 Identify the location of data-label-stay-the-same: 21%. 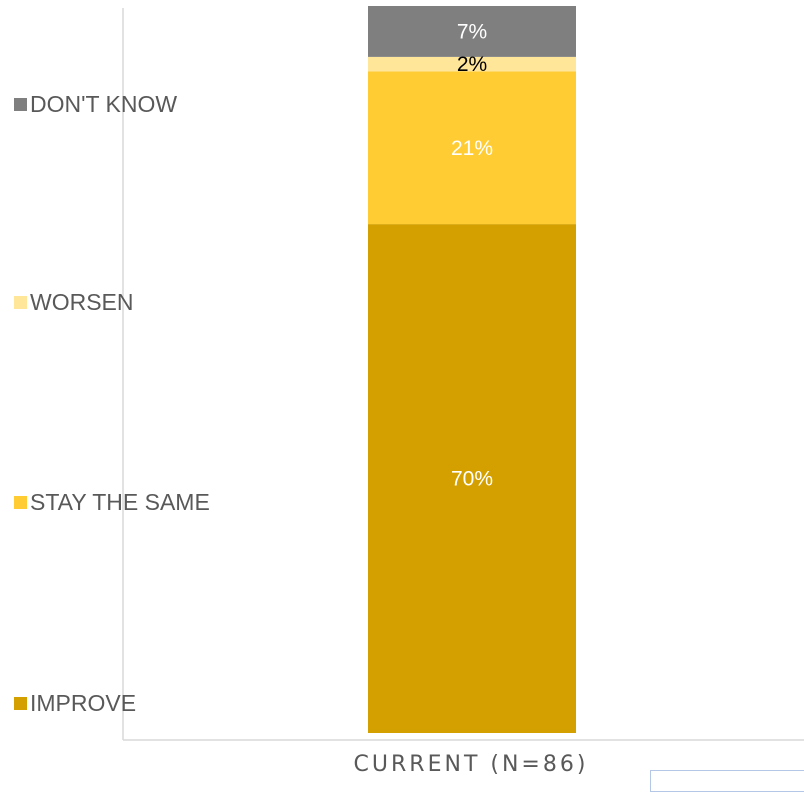
(472, 148).